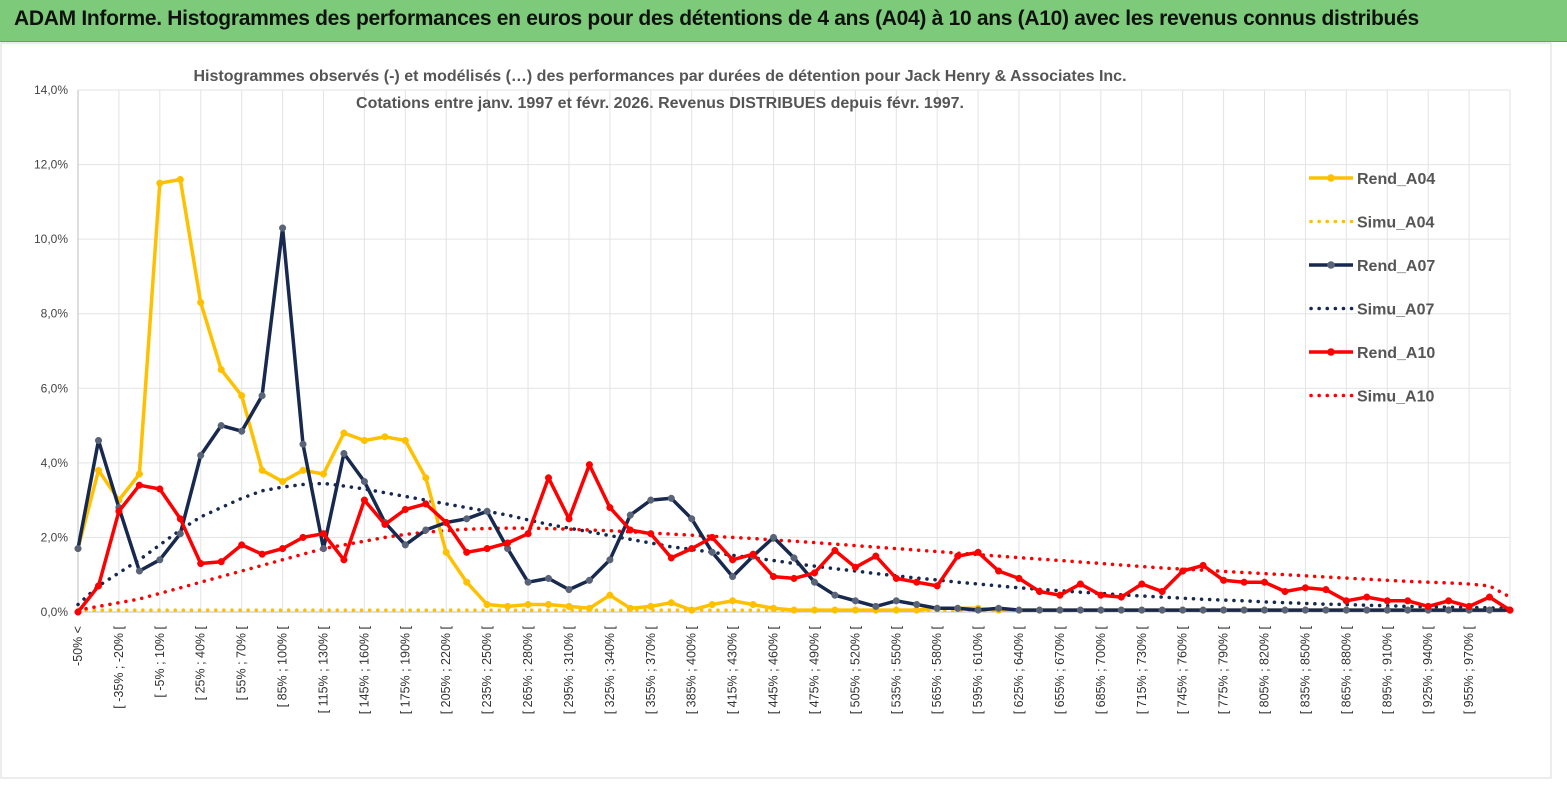  Describe the element at coordinates (1372, 266) in the screenshot. I see `legend-item: Rend_A07` at that location.